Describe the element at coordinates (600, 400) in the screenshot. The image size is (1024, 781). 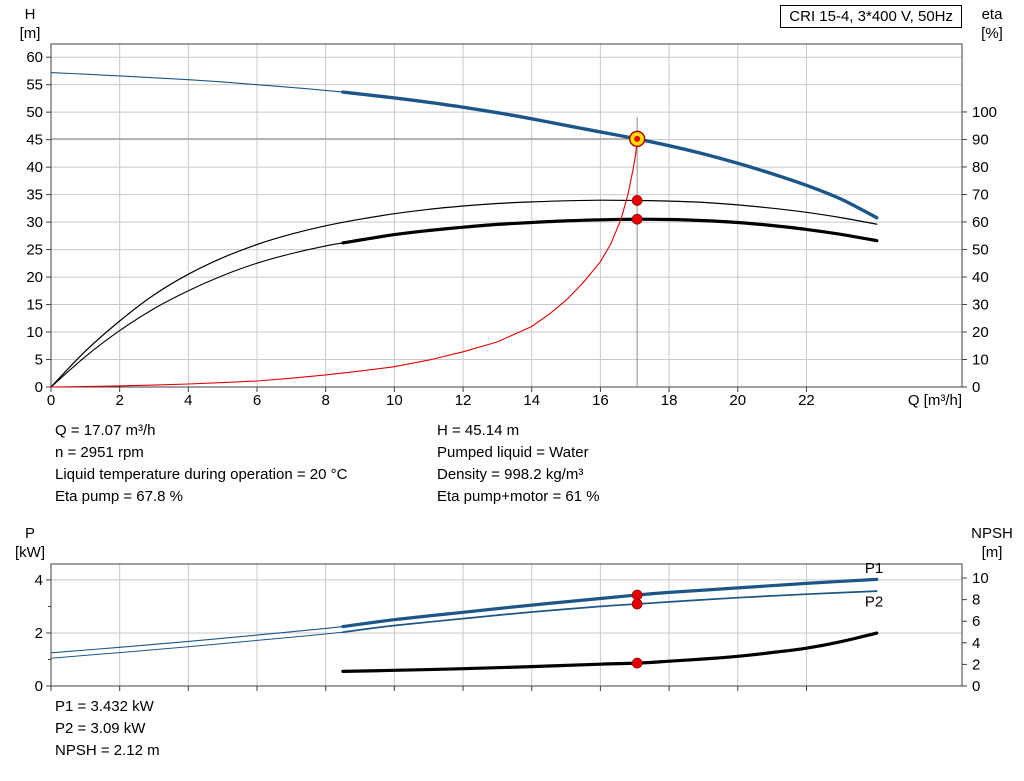
I see `svg-text: 16` at that location.